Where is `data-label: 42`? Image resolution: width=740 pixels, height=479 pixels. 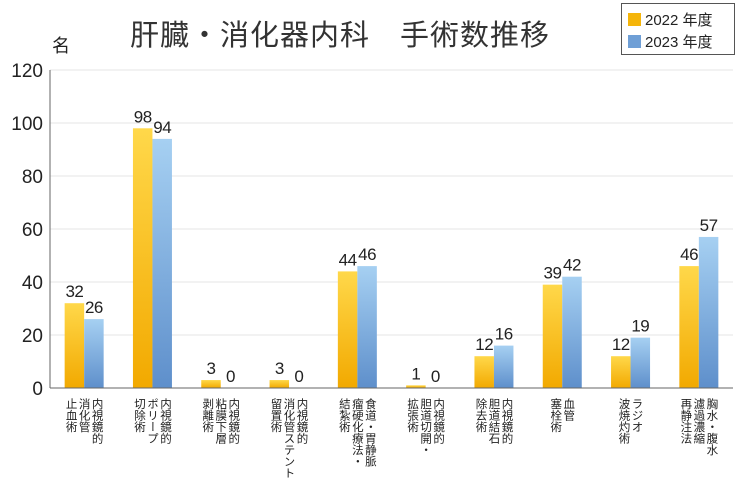 data-label: 42 is located at coordinates (572, 265).